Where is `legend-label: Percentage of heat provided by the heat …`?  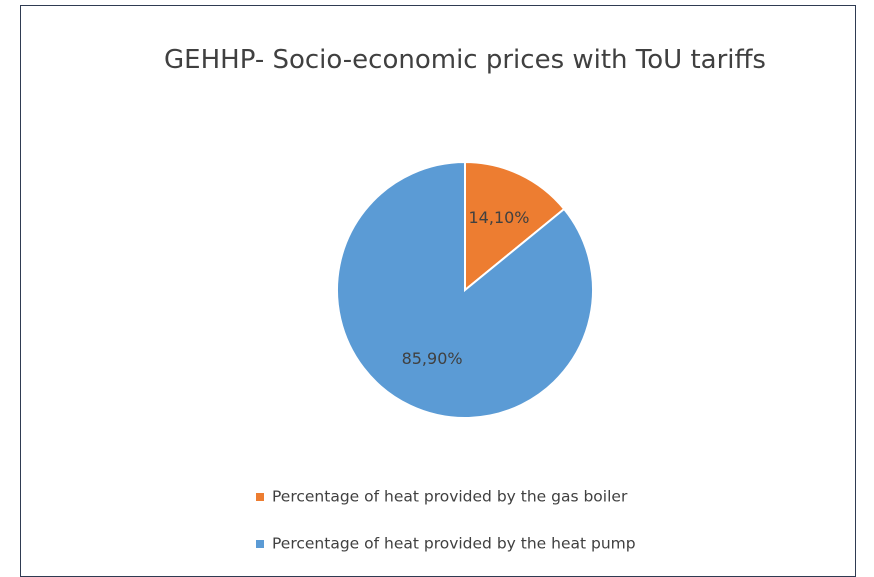
legend-label: Percentage of heat provided by the heat … is located at coordinates (454, 544).